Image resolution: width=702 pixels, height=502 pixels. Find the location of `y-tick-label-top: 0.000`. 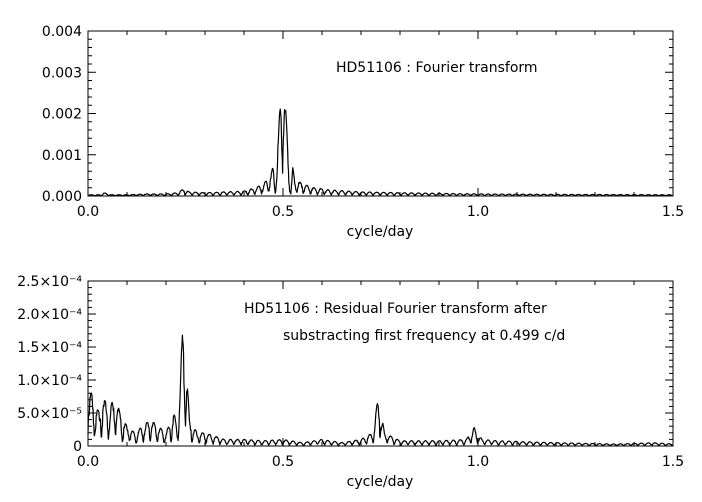

y-tick-label-top: 0.000 is located at coordinates (62, 197).